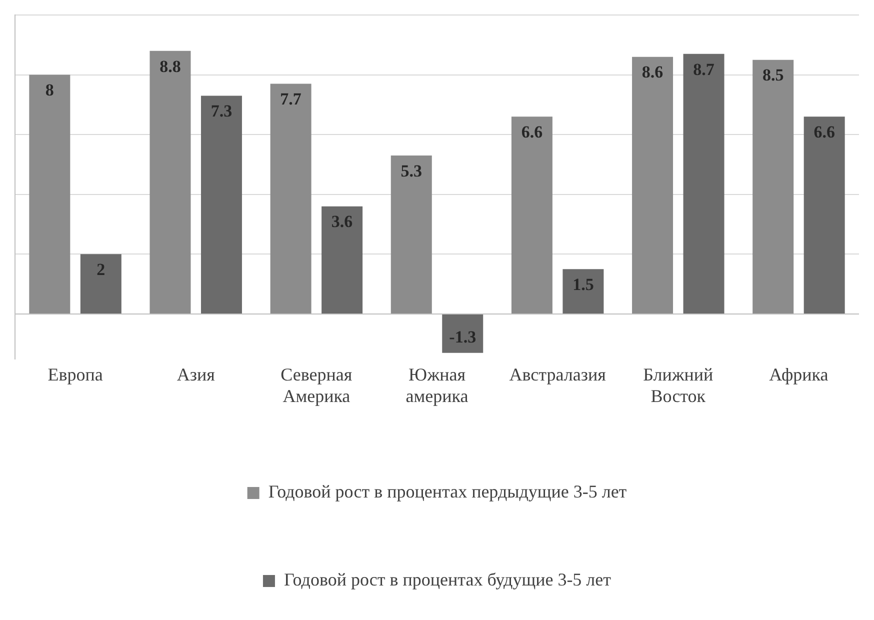 This screenshot has width=874, height=620. Describe the element at coordinates (653, 72) in the screenshot. I see `data-label: 8.6` at that location.